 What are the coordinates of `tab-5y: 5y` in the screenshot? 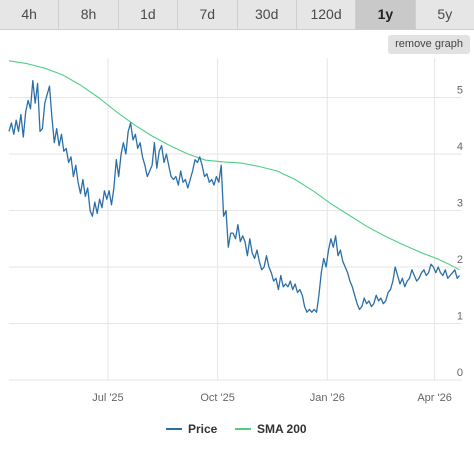 It's located at (444, 14).